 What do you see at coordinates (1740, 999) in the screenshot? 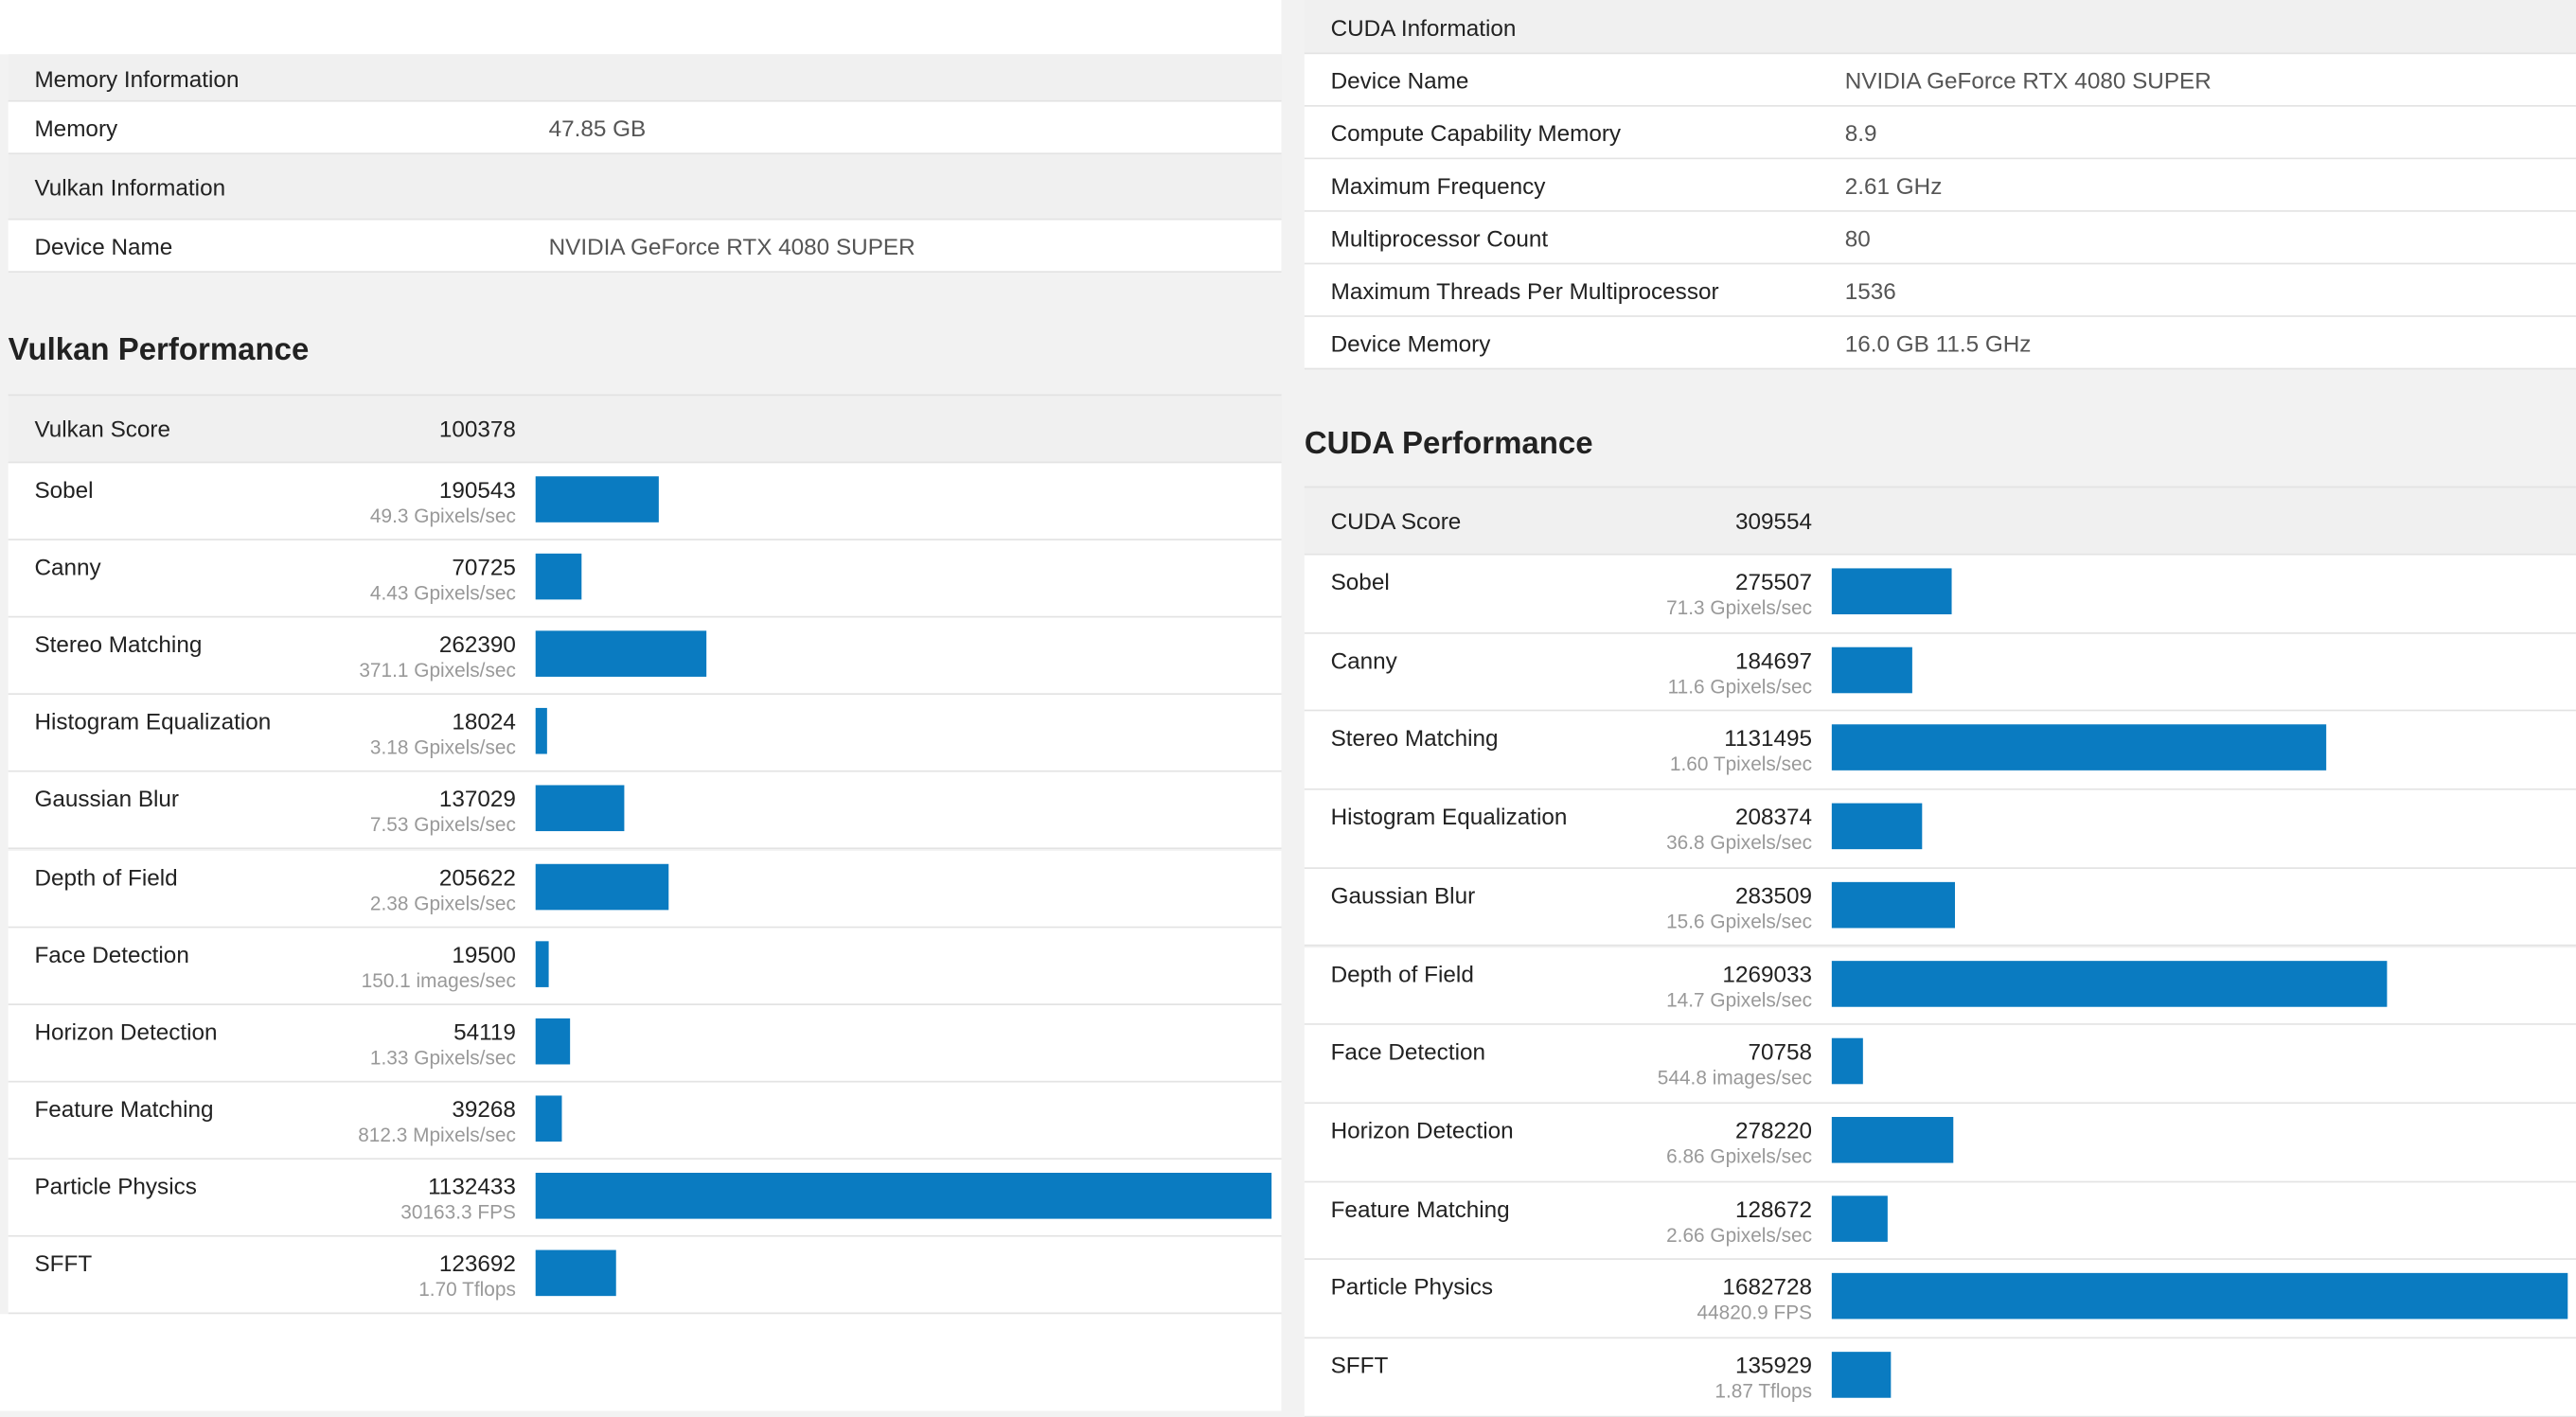
I see `test-rate: 14.7 Gpixels/sec` at bounding box center [1740, 999].